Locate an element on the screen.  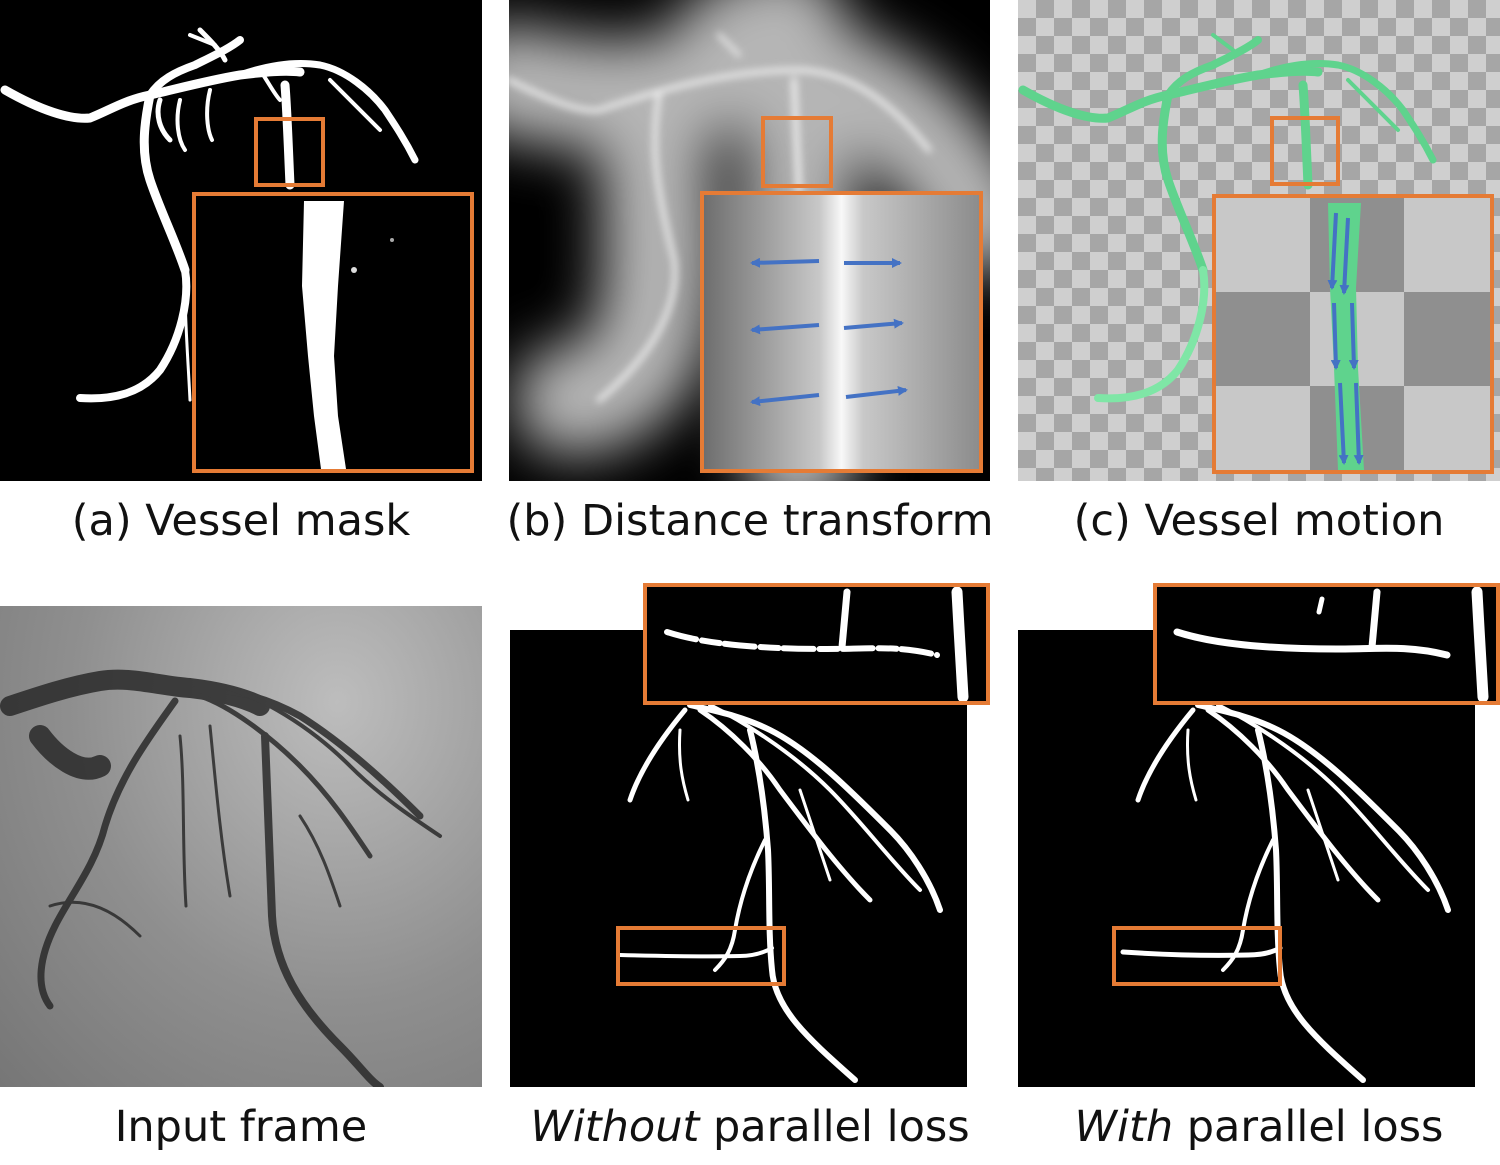
motion-roi-box is located at coordinates (1305, 151).